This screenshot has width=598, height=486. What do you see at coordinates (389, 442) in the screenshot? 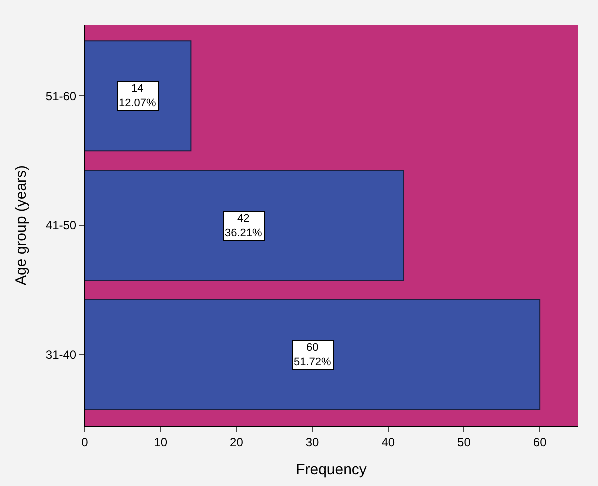
I see `x-tick-label: 40` at bounding box center [389, 442].